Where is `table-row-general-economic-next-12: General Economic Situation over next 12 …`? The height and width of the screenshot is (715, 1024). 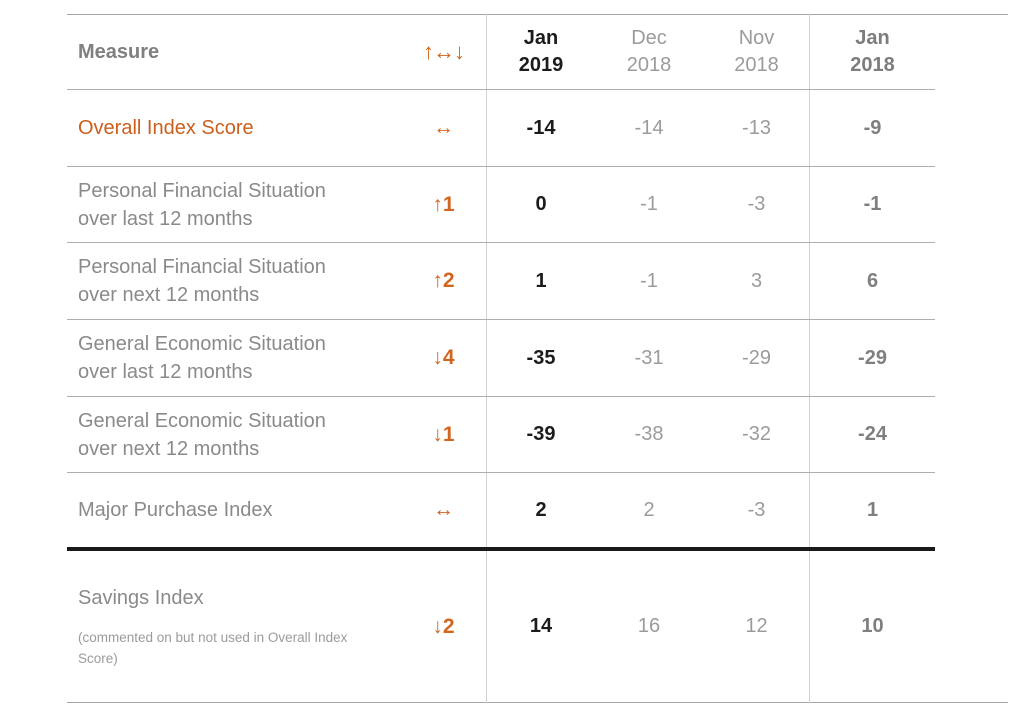
table-row-general-economic-next-12: General Economic Situation over next 12 … is located at coordinates (501, 435).